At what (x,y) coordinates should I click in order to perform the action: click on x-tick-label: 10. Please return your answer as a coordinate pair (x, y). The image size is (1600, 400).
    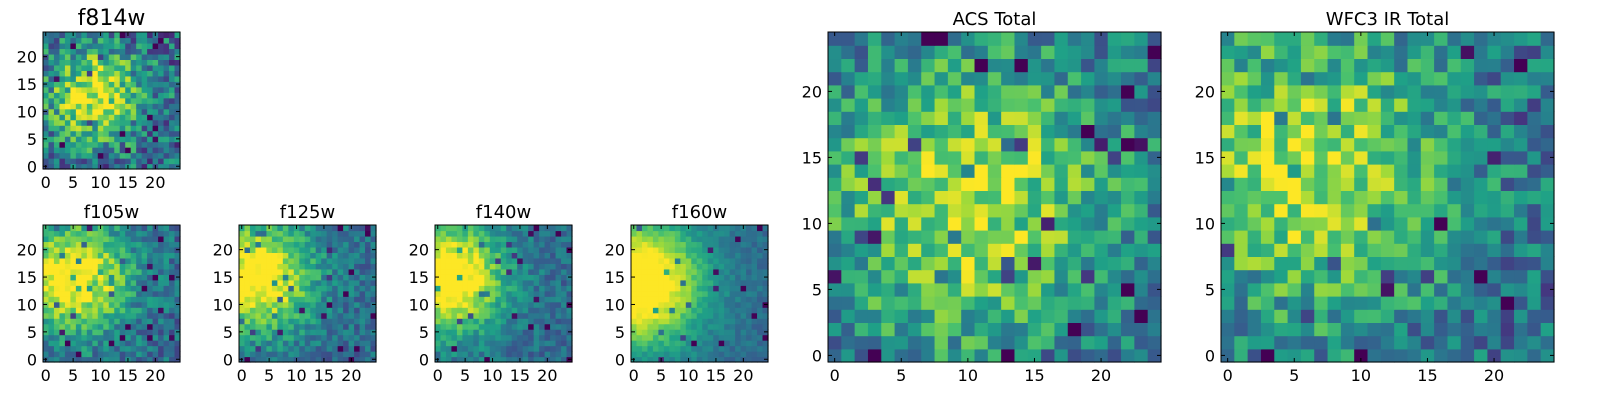
    Looking at the image, I should click on (1361, 375).